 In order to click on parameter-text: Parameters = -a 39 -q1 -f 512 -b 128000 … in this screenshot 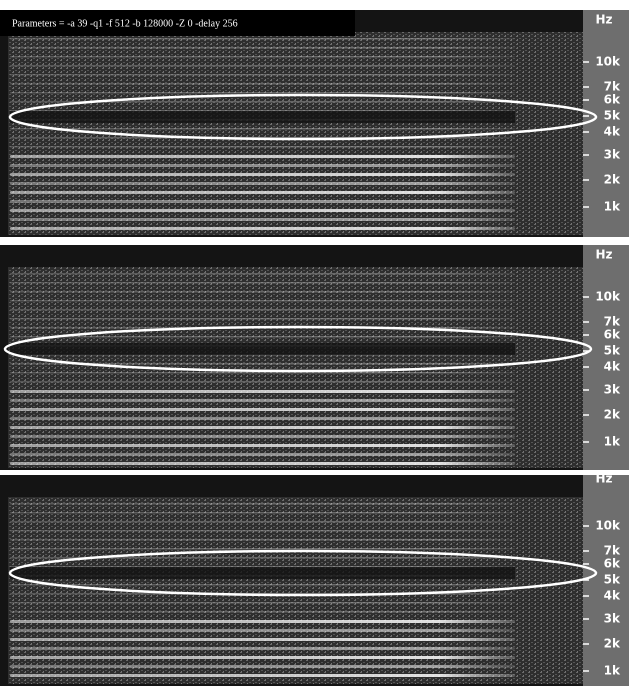, I will do `click(125, 23)`.